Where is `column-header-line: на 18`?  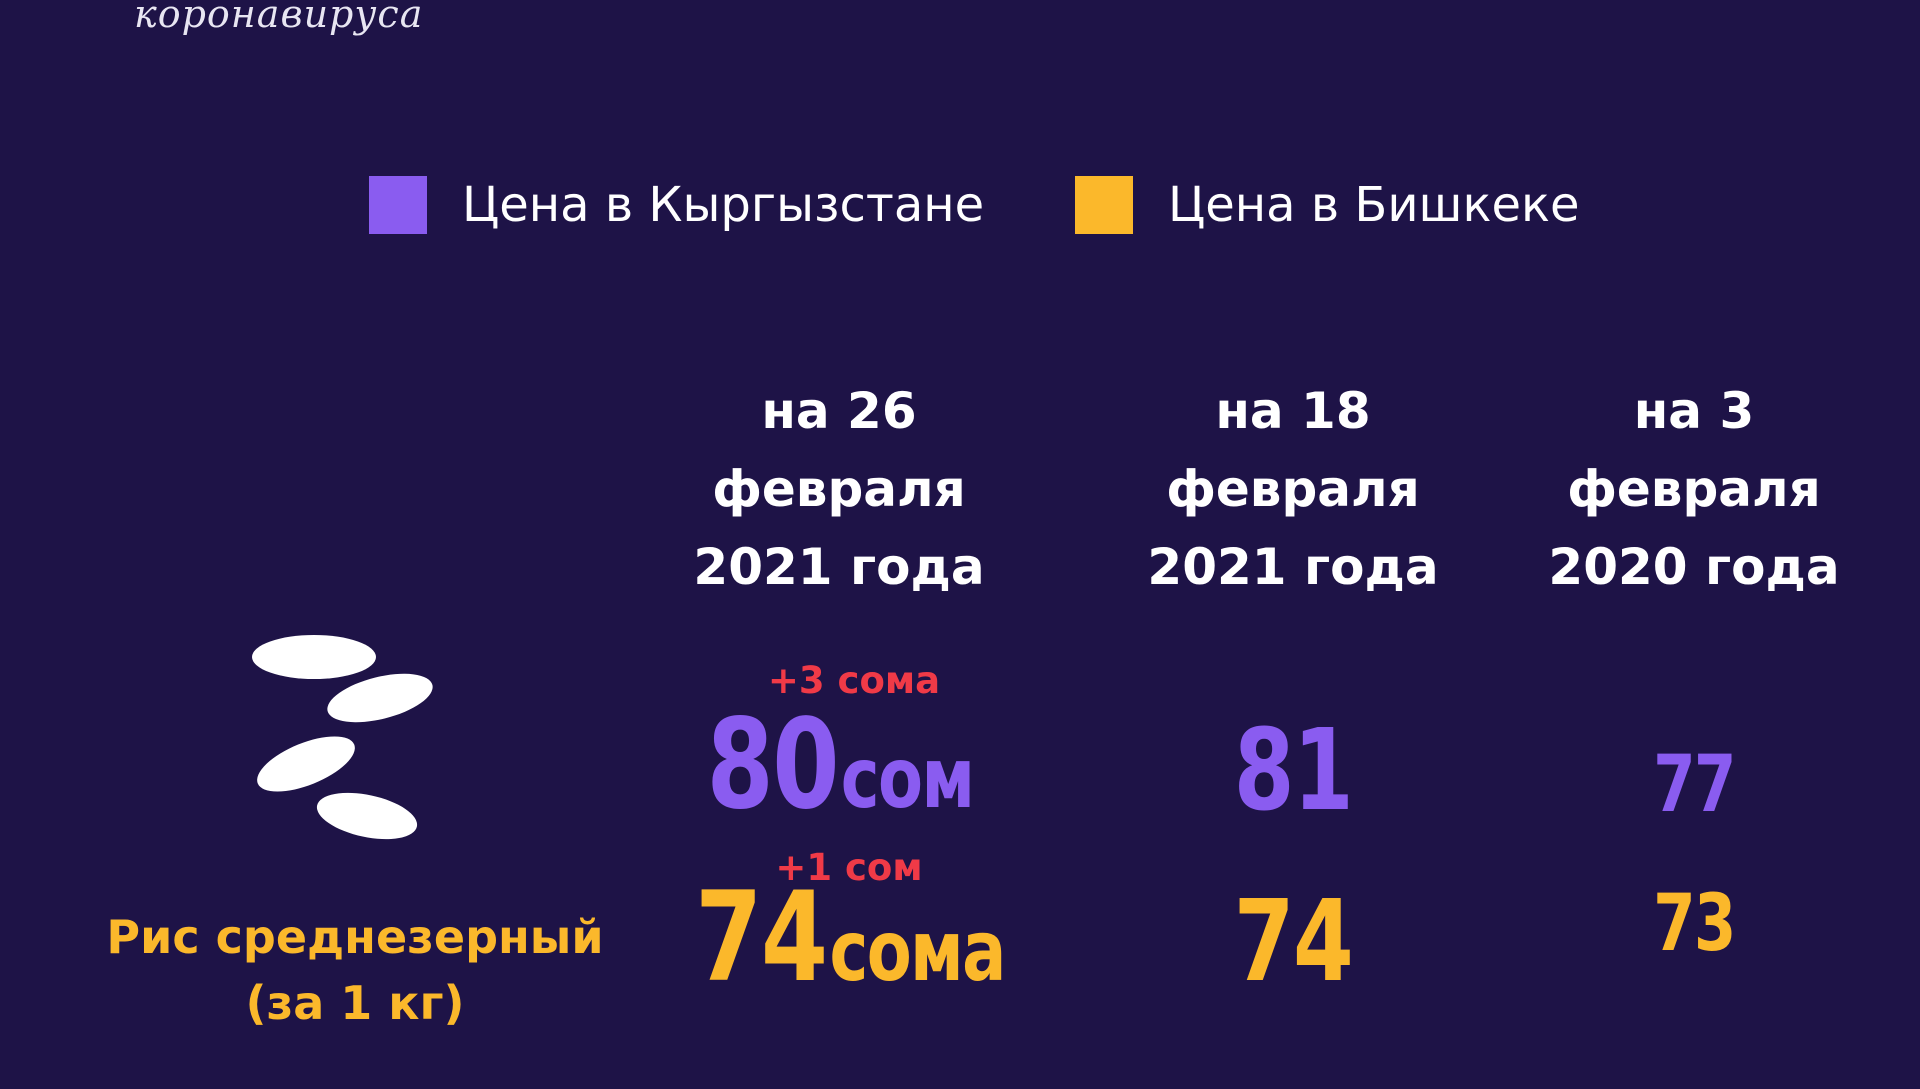
column-header-line: на 18 is located at coordinates (1293, 411).